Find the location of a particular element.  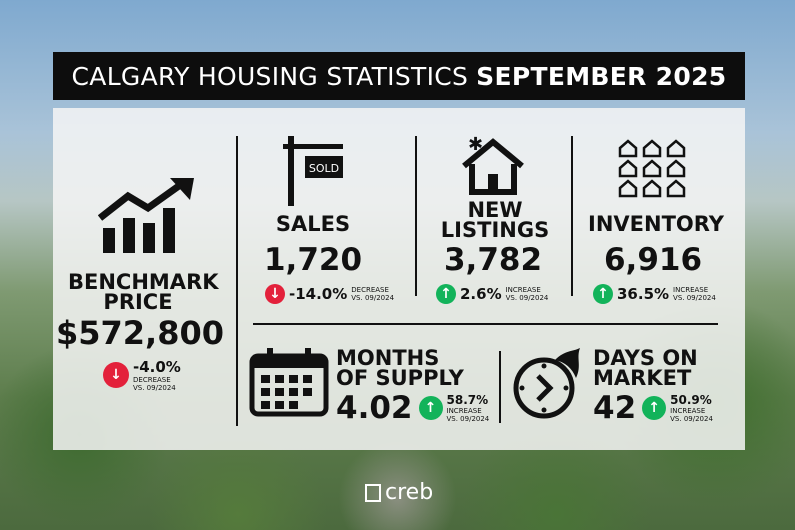

svg-text: SOLD is located at coordinates (324, 168).